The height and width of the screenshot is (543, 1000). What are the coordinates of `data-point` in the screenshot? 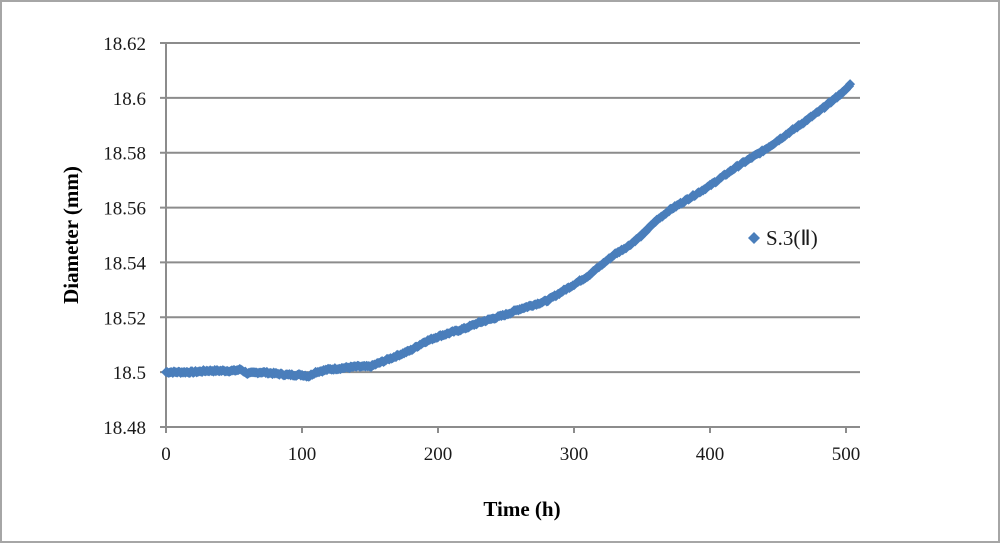 It's located at (850, 84).